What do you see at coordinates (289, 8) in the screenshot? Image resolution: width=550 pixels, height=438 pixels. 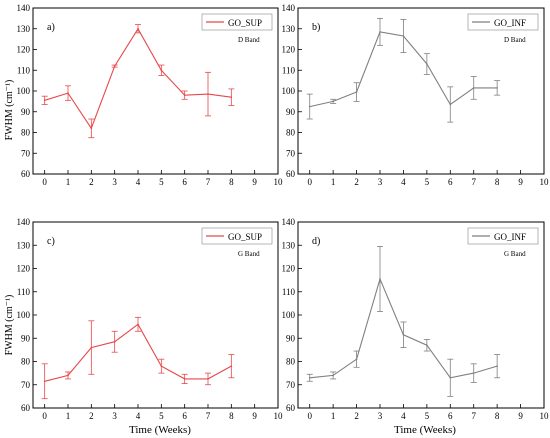 I see `y-tick-label: 140` at bounding box center [289, 8].